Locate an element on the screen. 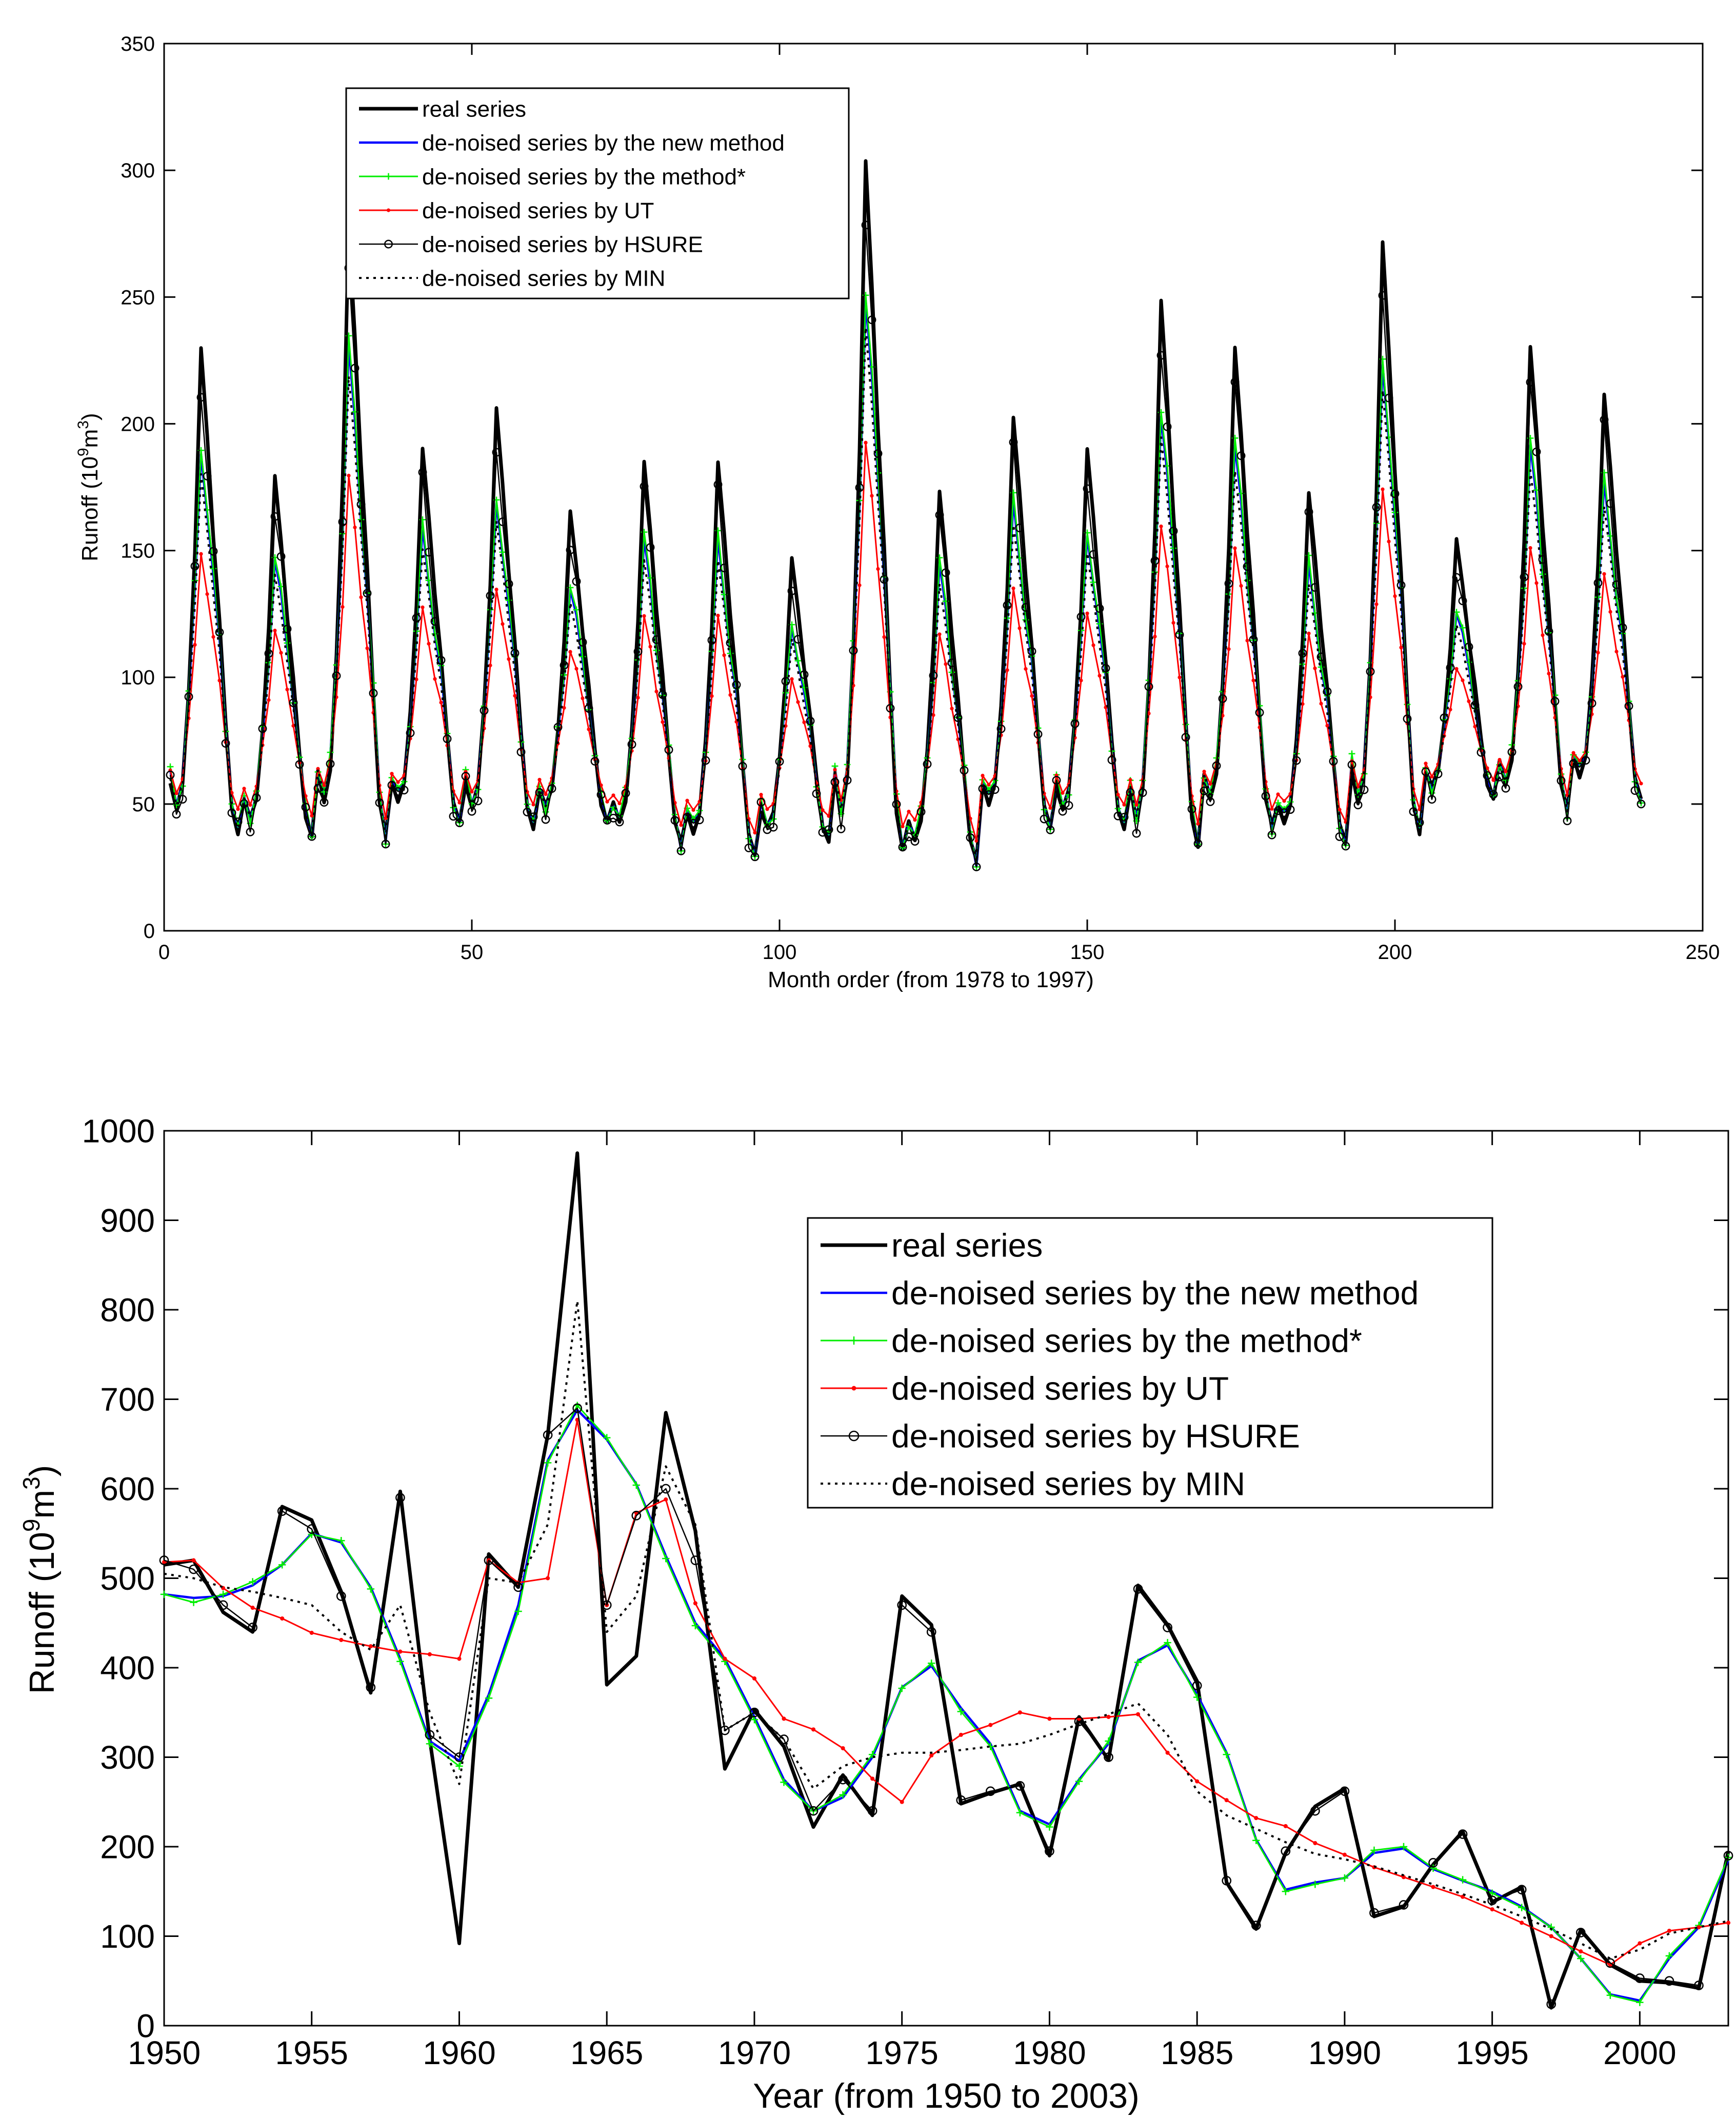 The height and width of the screenshot is (2119, 1736). legend-label: de-noised series by MIN is located at coordinates (543, 278).